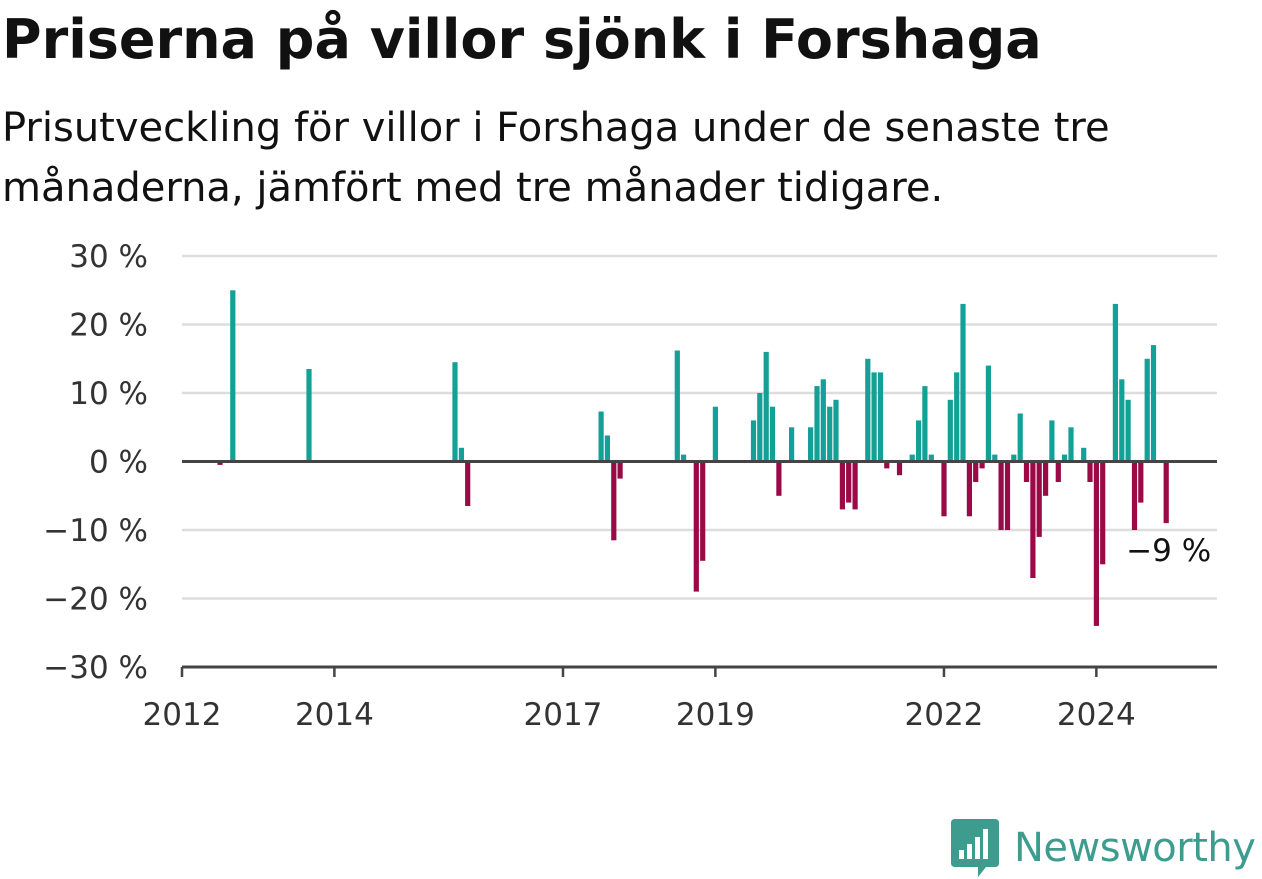 The image size is (1262, 879). Describe the element at coordinates (95, 668) in the screenshot. I see `y-tick-label: −30 %` at that location.